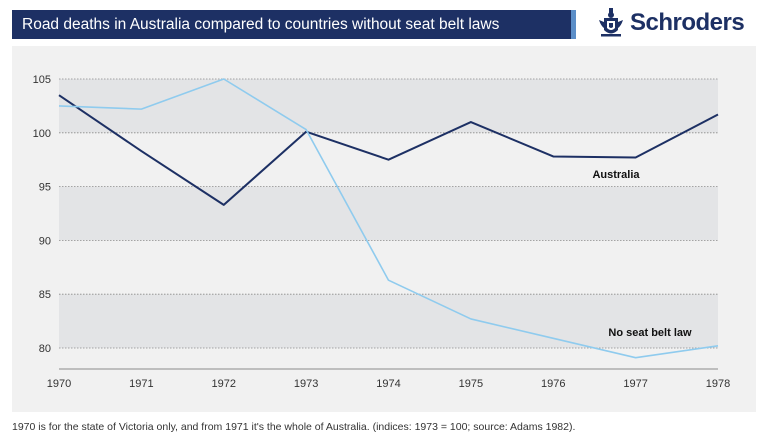 This screenshot has width=768, height=444. Describe the element at coordinates (471, 384) in the screenshot. I see `x-tick-label: 1975` at that location.